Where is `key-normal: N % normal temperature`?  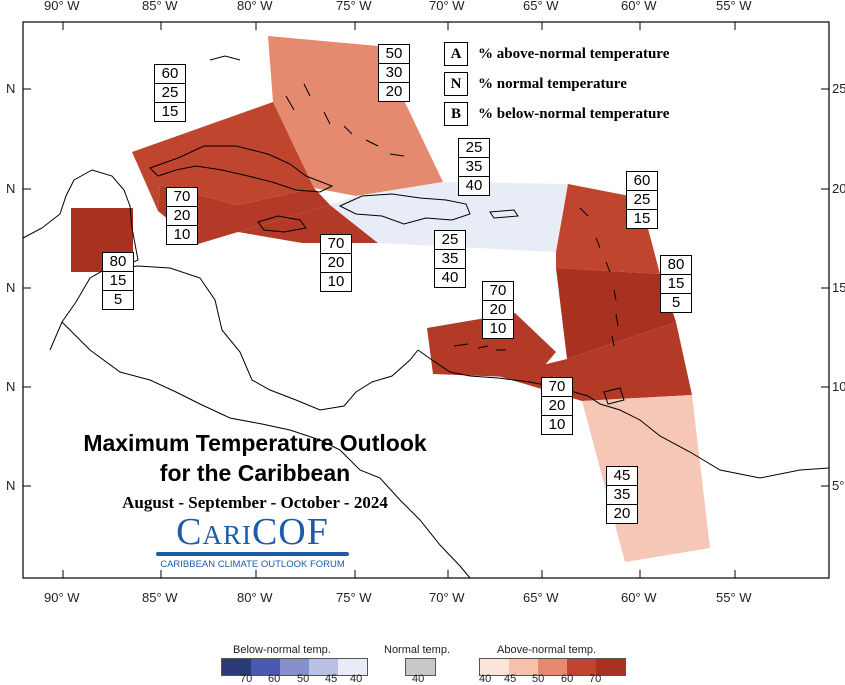 key-normal: N % normal temperature is located at coordinates (535, 84).